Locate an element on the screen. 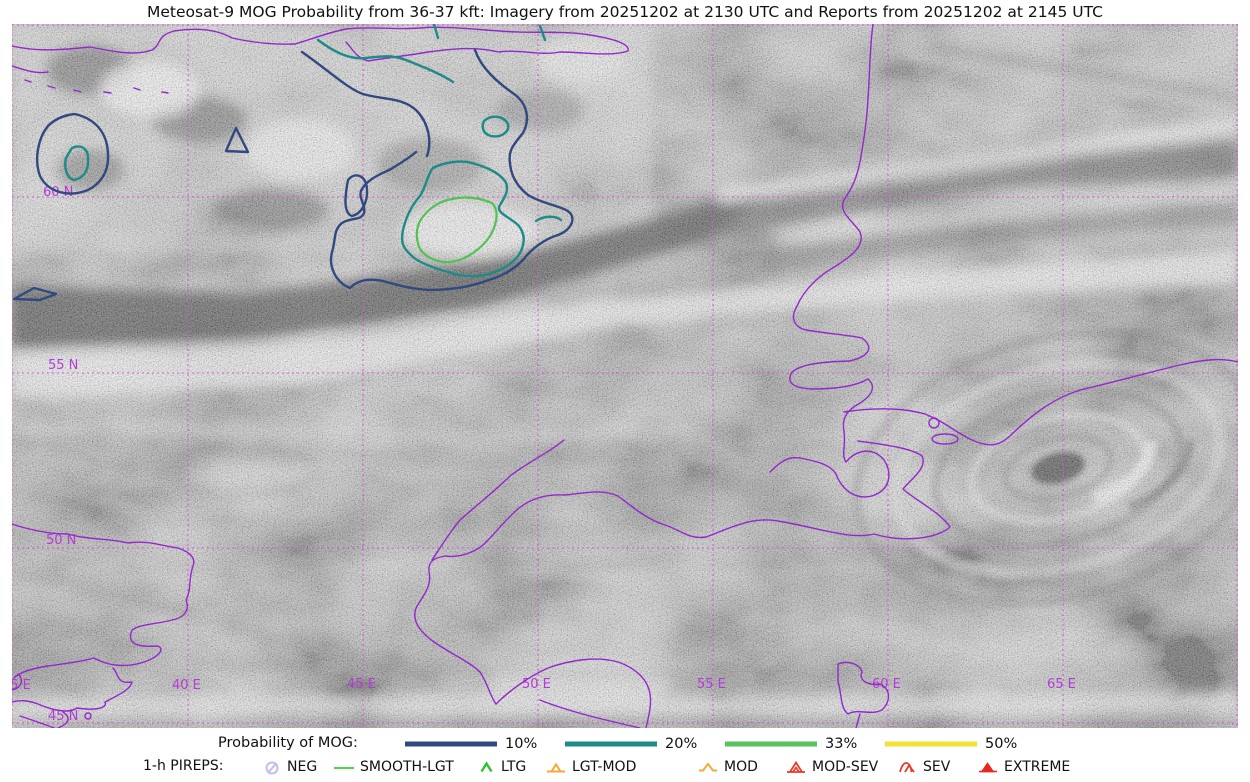 The image size is (1250, 782). contour-10pct is located at coordinates (293, 175).